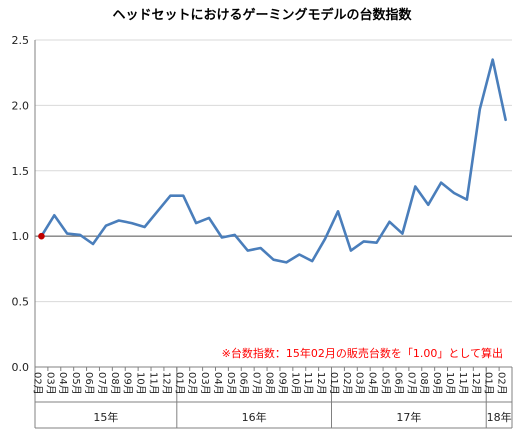 This screenshot has height=436, width=524. Describe the element at coordinates (362, 353) in the screenshot. I see `chart-annotation: ※台数指数：15年02月の販売台数を「1.00」として算出` at that location.